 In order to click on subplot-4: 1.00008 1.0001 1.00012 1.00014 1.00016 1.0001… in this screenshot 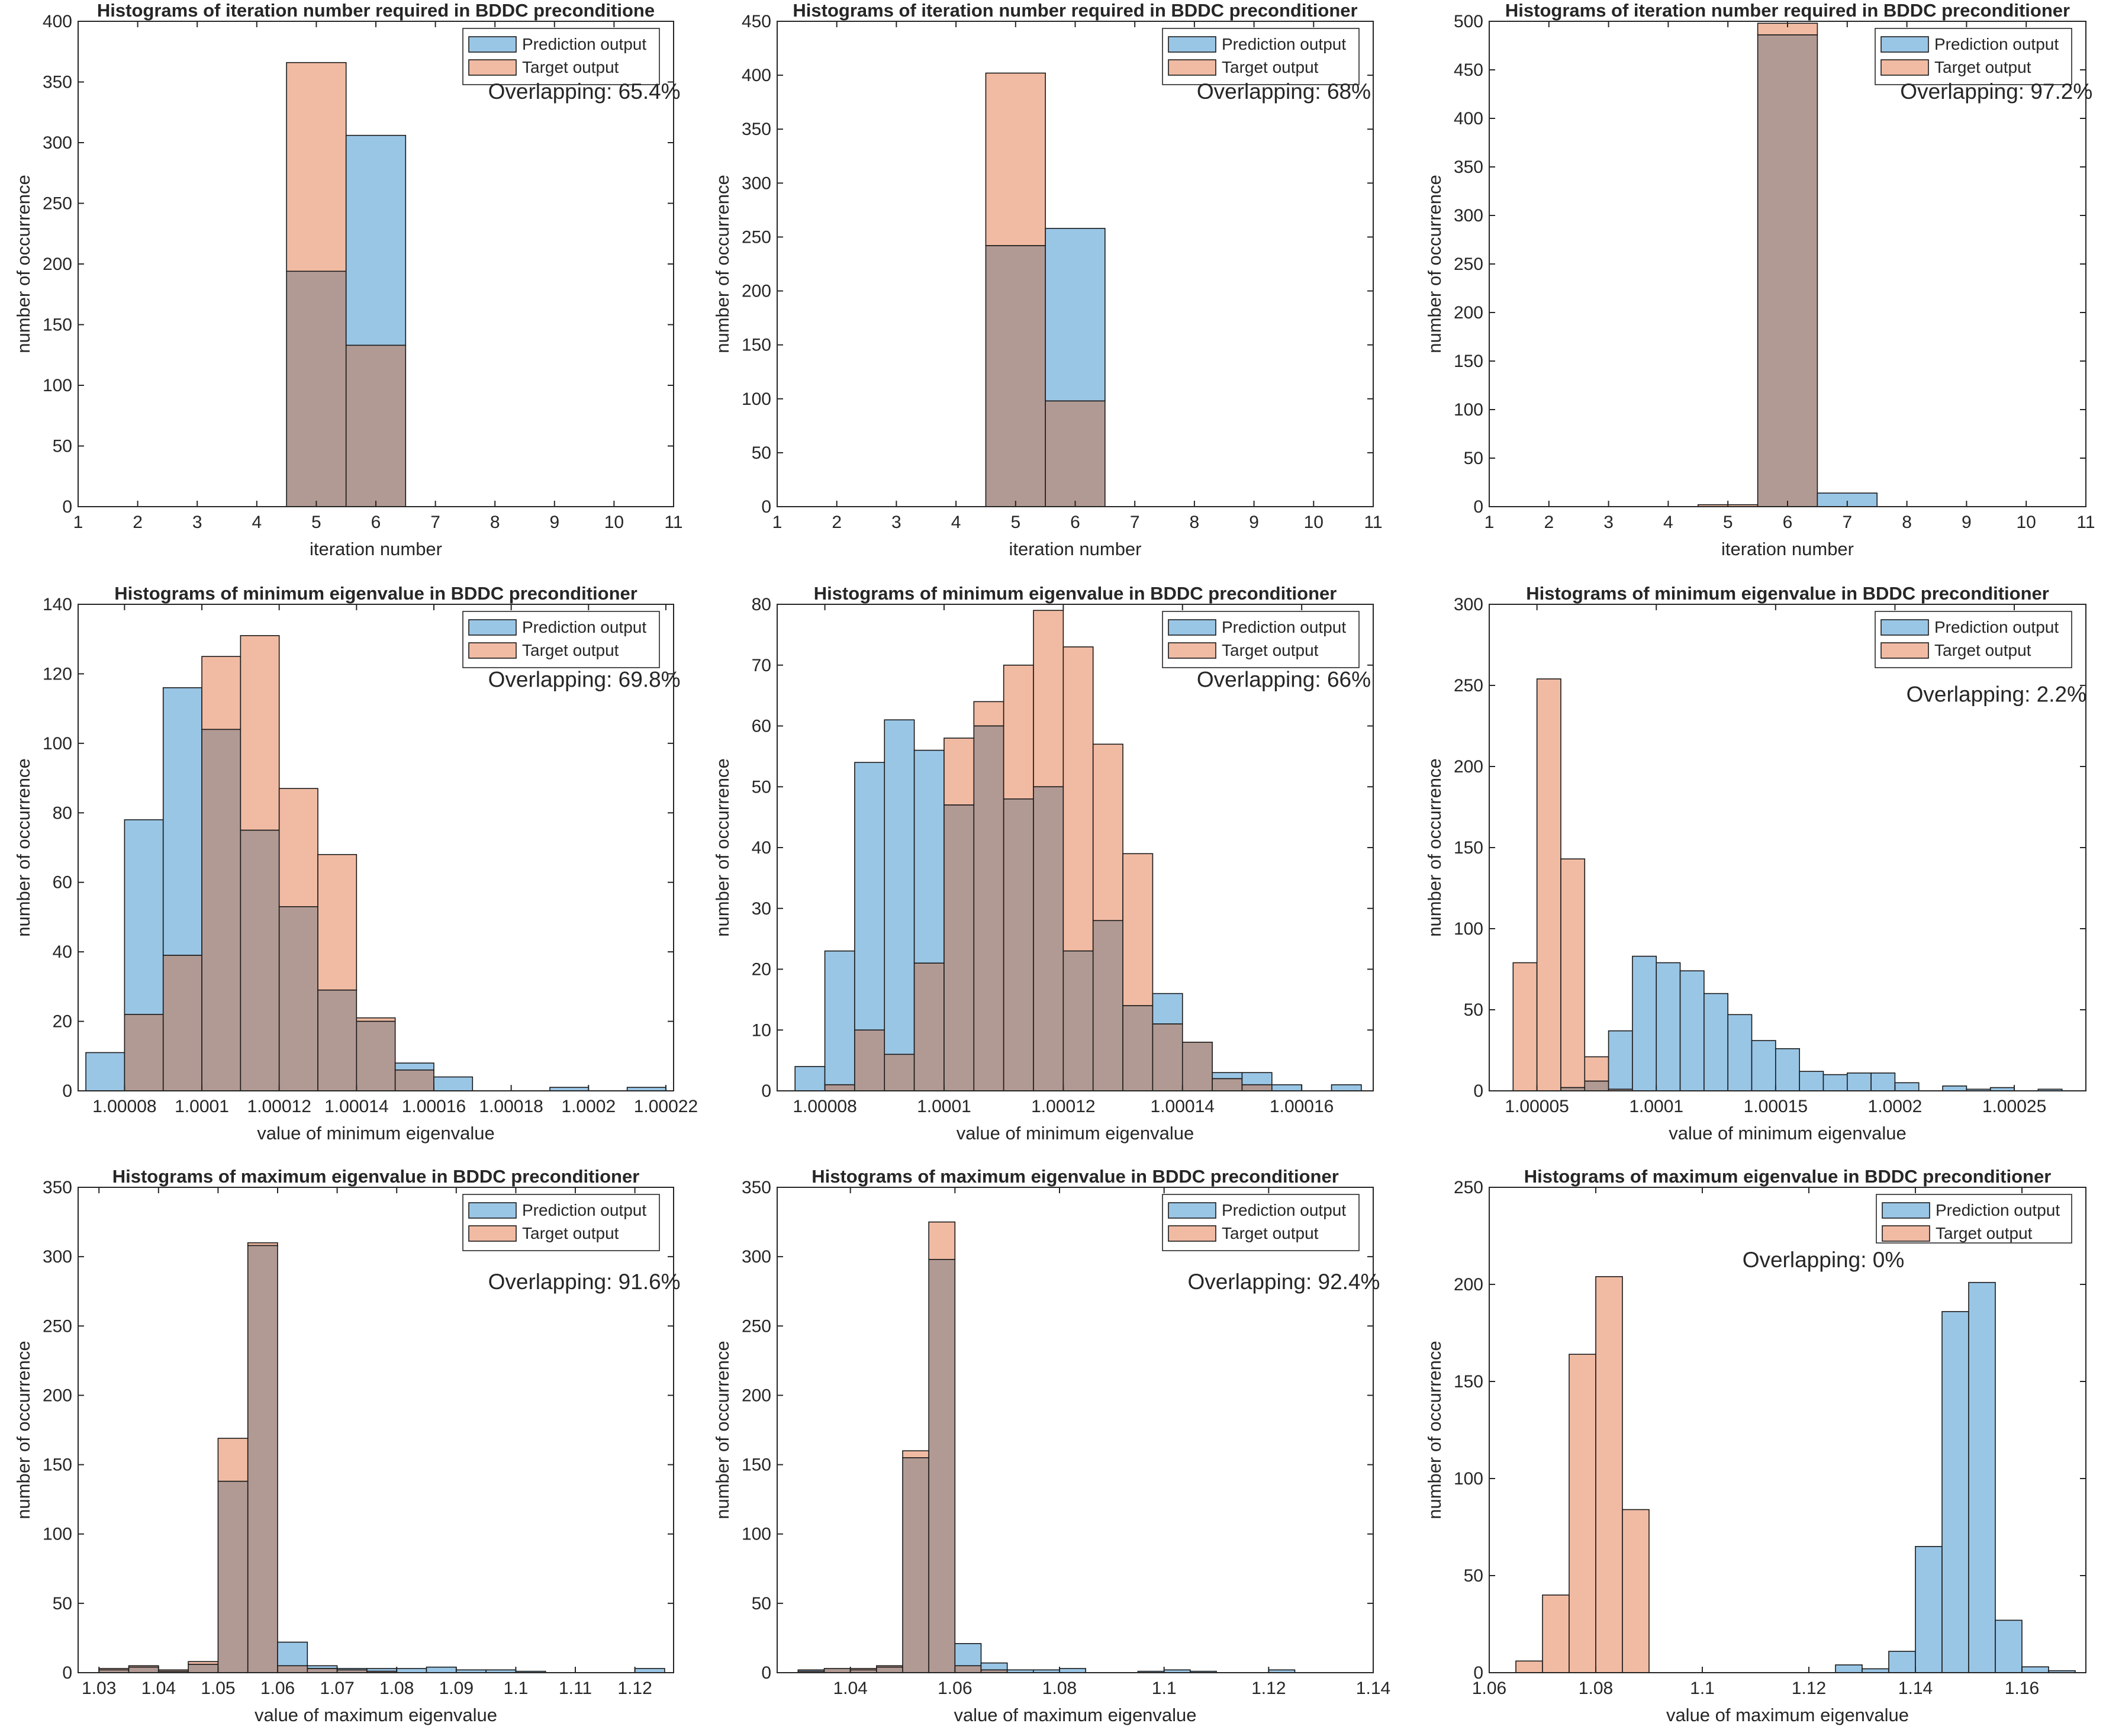, I will do `click(355, 863)`.